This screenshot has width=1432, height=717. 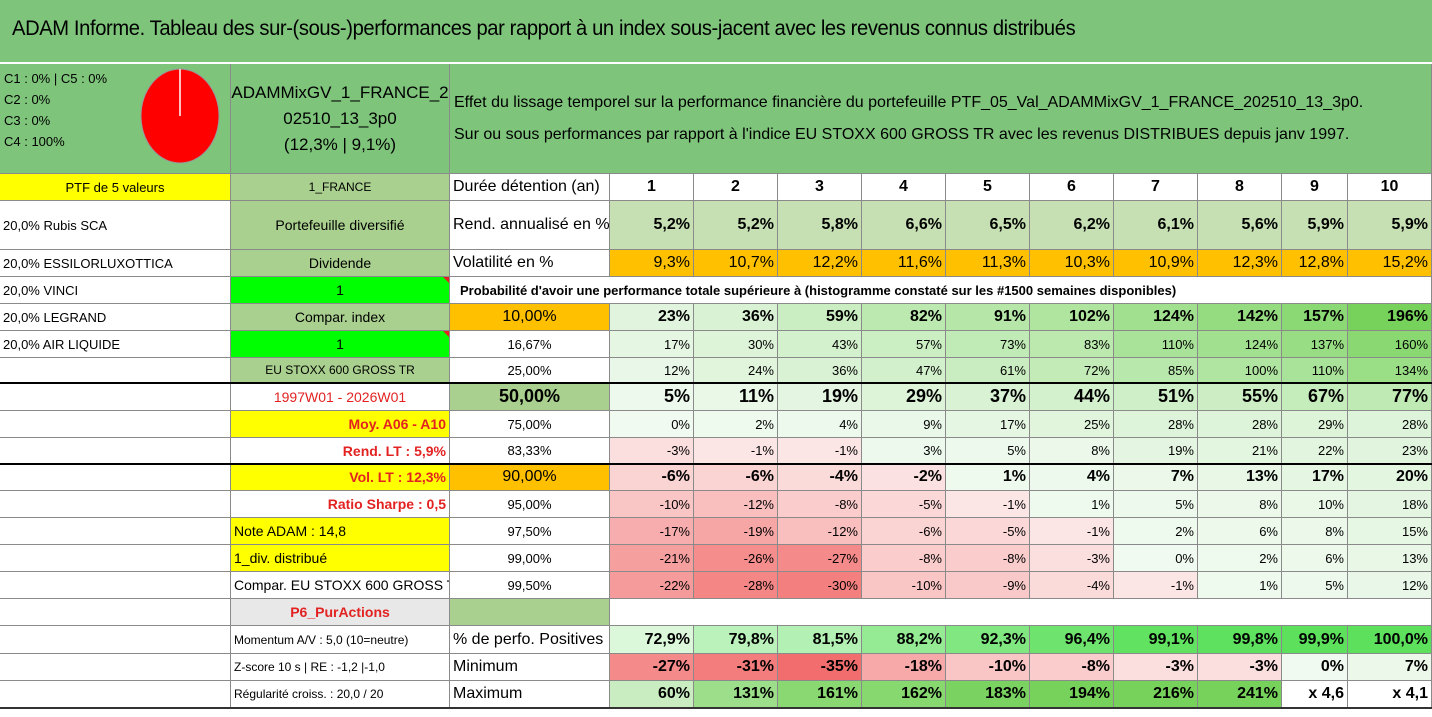 What do you see at coordinates (1072, 694) in the screenshot?
I see `maximum-value: 194%` at bounding box center [1072, 694].